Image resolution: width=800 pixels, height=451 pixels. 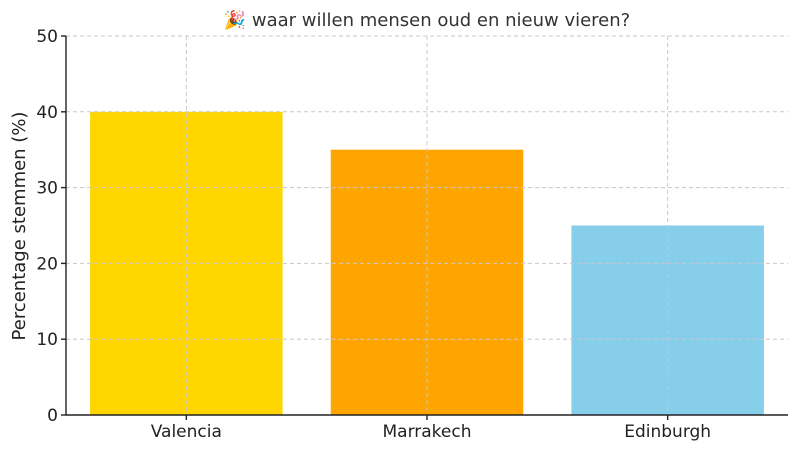 I want to click on y-tick-label: 40, so click(x=47, y=113).